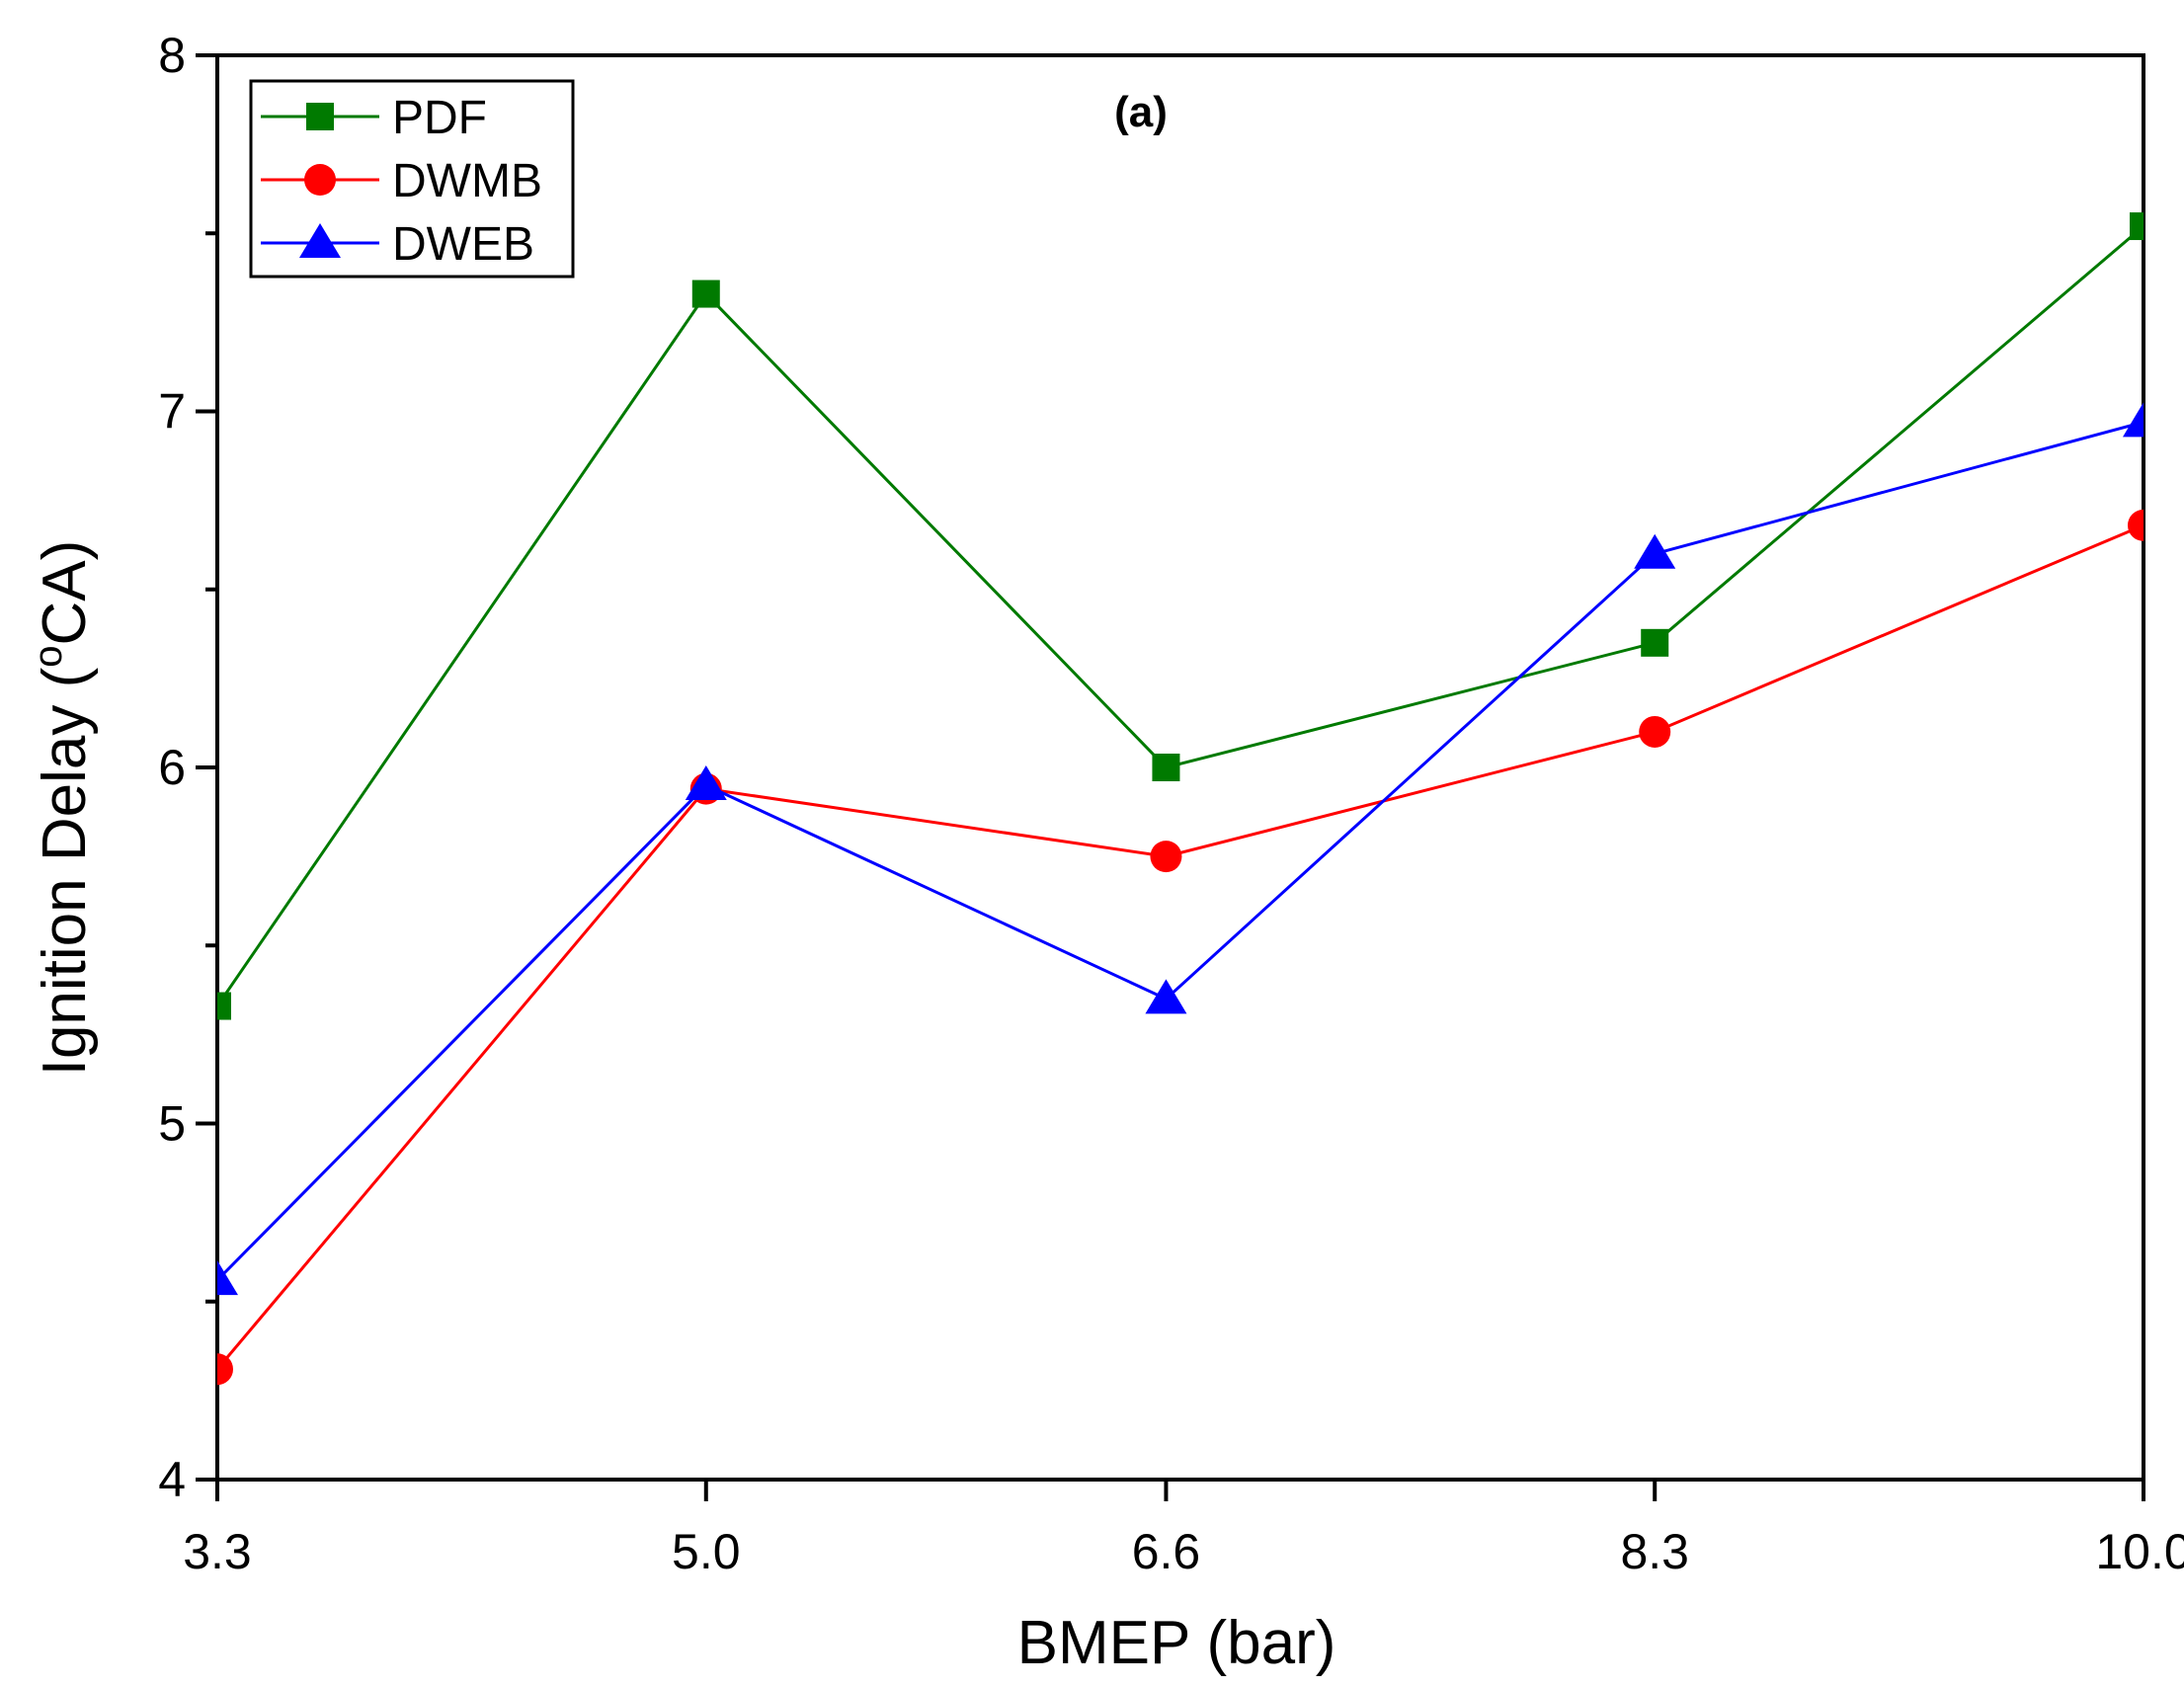 This screenshot has width=2184, height=1686. Describe the element at coordinates (65, 593) in the screenshot. I see `y-axis-title-tail: CA)` at that location.